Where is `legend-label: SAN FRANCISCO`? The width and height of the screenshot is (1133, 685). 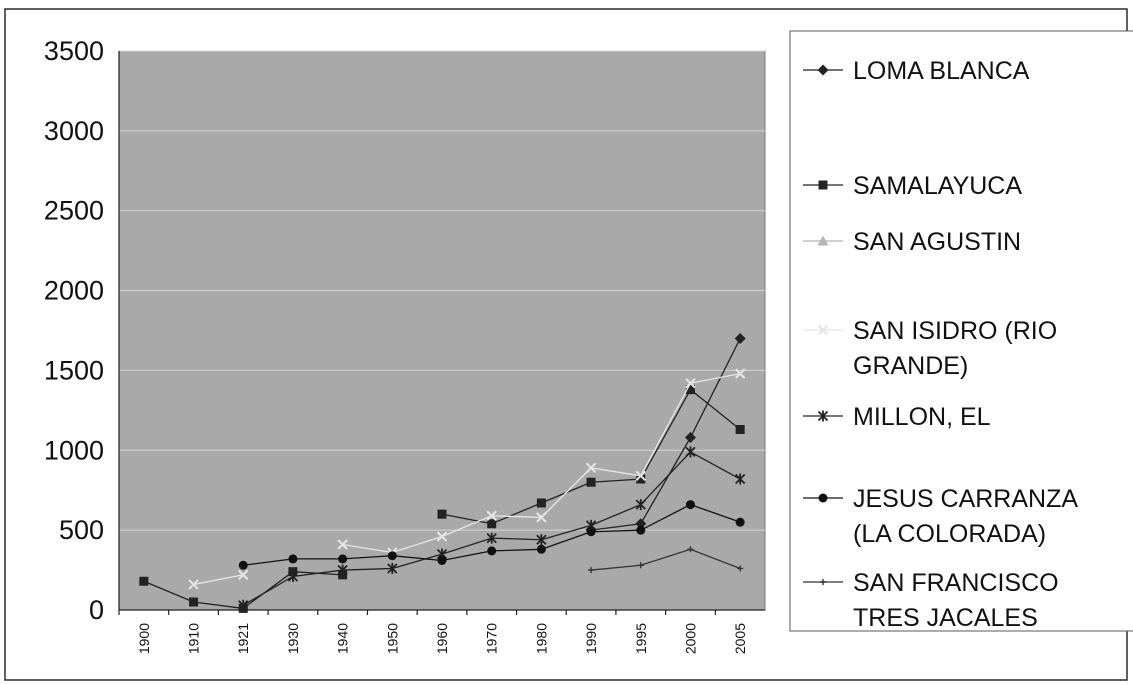 legend-label: SAN FRANCISCO is located at coordinates (956, 583).